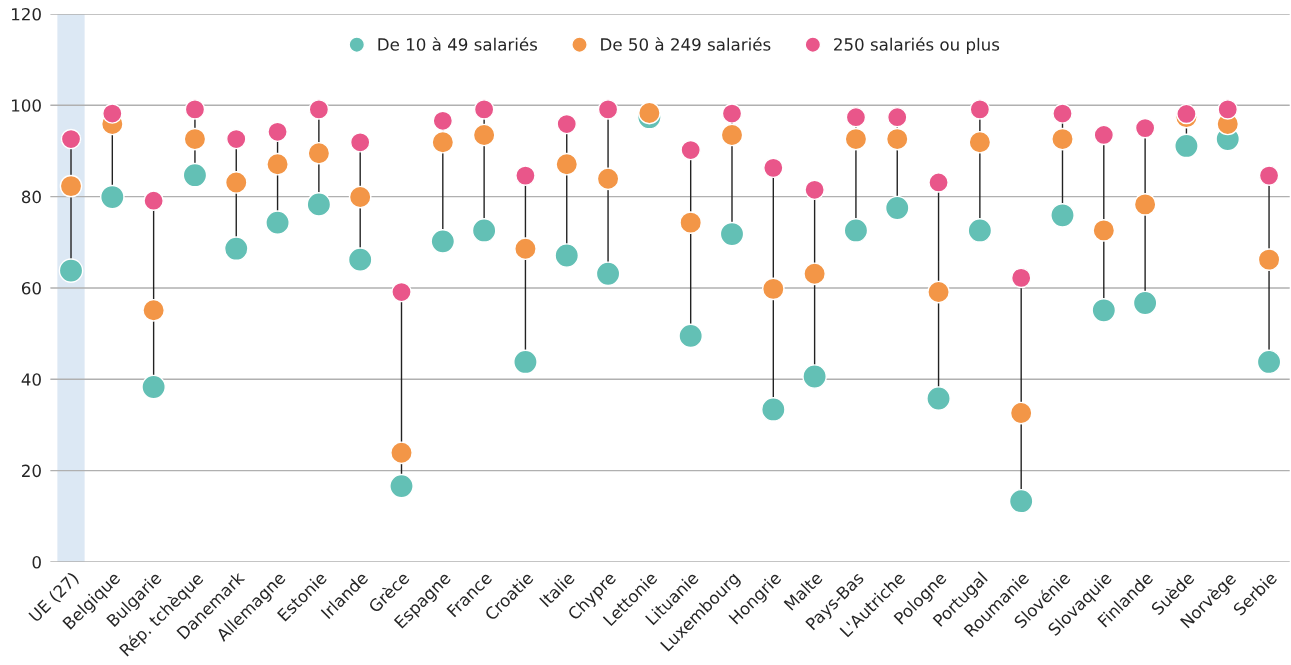  I want to click on y-tick-label: 100, so click(26, 105).